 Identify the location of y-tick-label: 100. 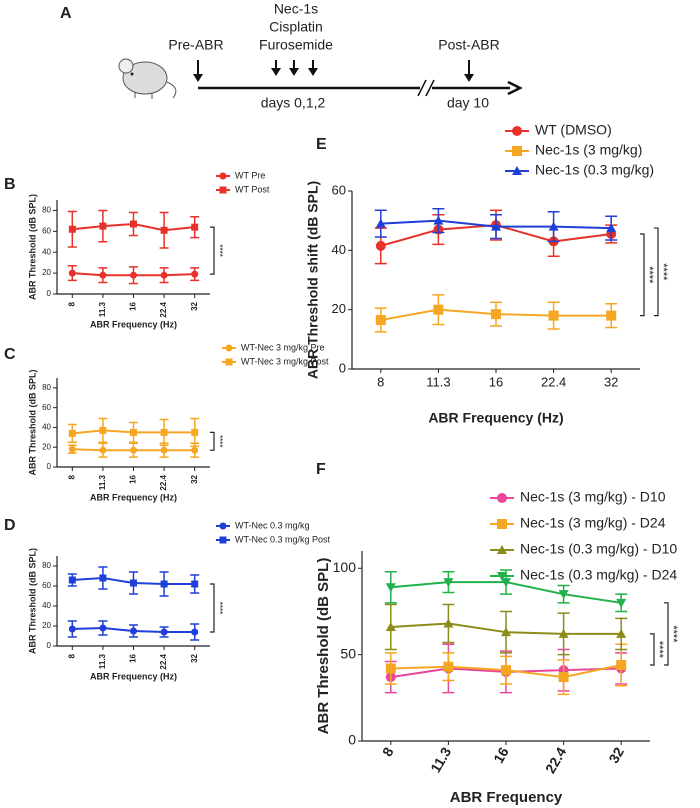
(345, 567).